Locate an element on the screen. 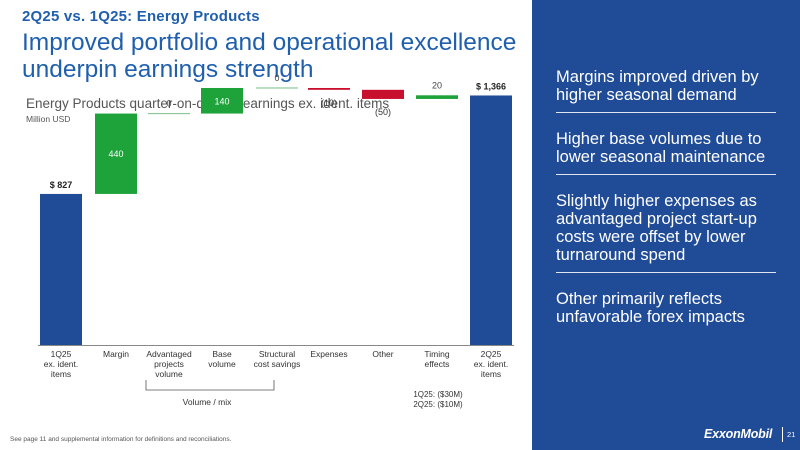  category-label: Timing effects is located at coordinates (437, 359).